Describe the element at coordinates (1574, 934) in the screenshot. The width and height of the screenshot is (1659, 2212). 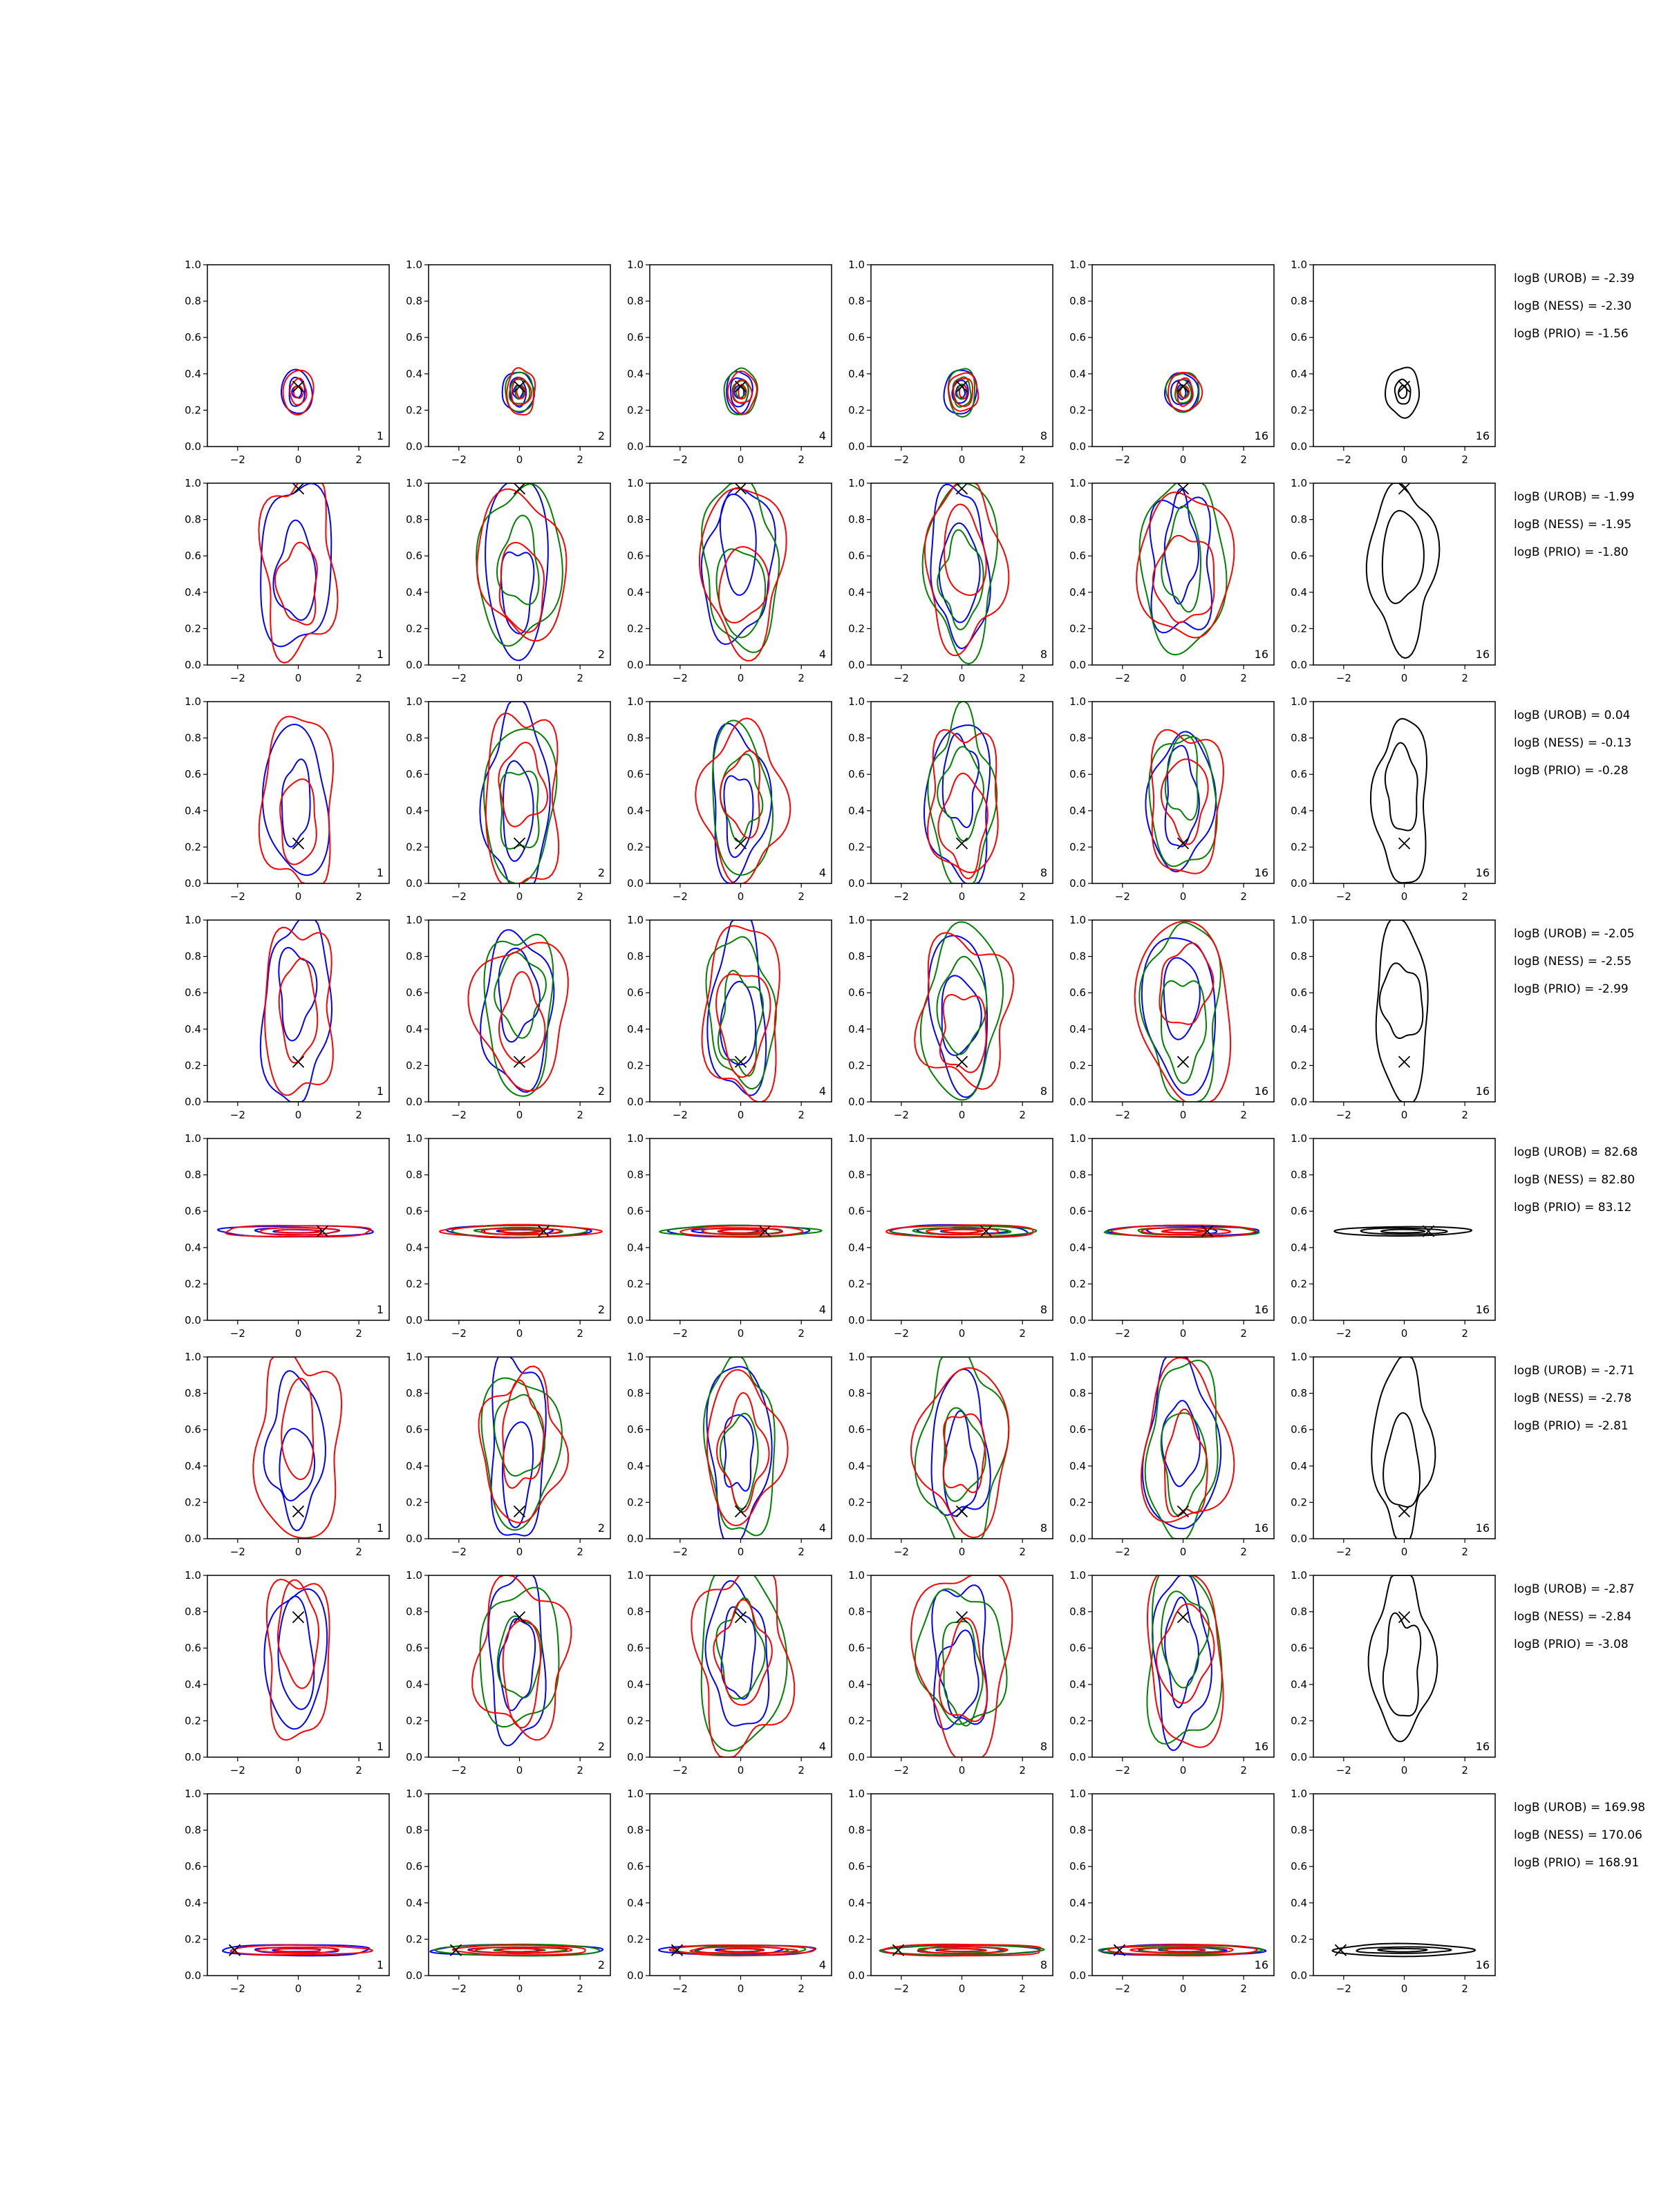
I see `logb-annotation: logB (UROB) = -2.05` at that location.